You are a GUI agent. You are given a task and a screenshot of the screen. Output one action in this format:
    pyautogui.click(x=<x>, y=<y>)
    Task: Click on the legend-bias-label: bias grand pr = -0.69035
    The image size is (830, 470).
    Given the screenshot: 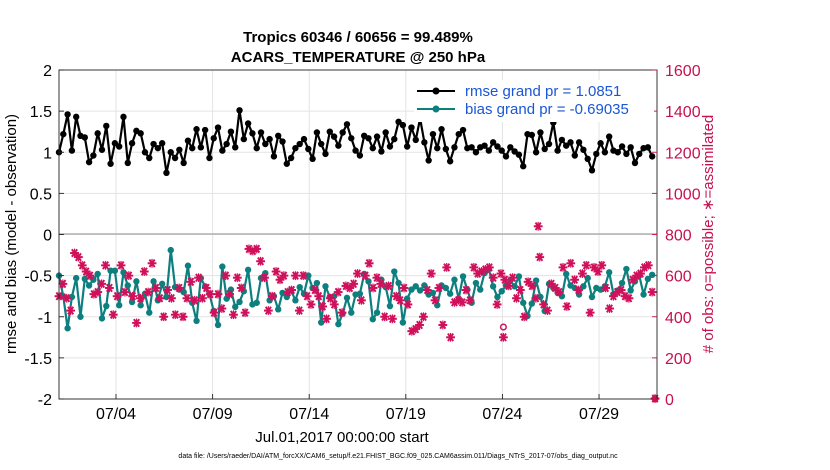 What is the action you would take?
    pyautogui.click(x=547, y=109)
    